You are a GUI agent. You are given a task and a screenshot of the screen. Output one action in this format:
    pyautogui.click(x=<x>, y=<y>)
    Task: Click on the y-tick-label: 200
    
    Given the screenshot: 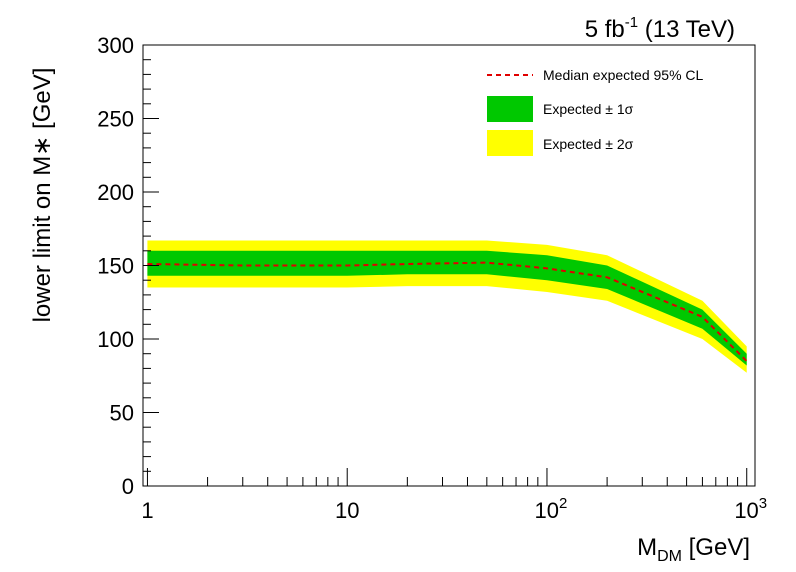 What is the action you would take?
    pyautogui.click(x=115, y=192)
    